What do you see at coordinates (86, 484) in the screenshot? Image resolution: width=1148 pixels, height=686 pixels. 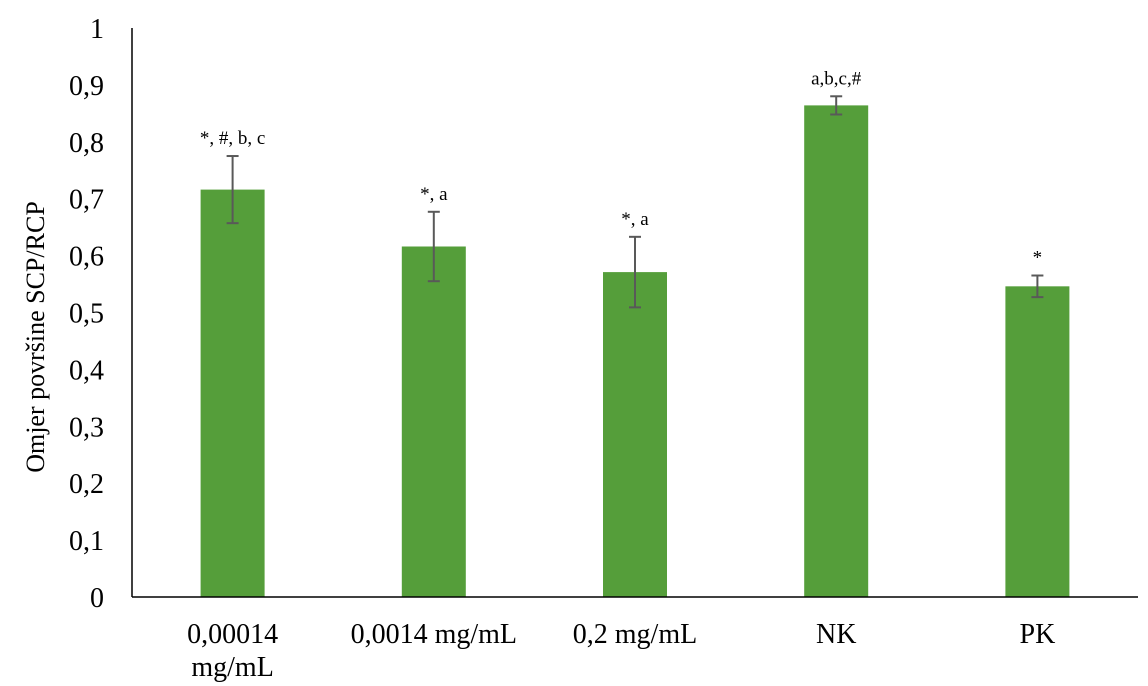 I see `y-tick-label: 0,2` at bounding box center [86, 484].